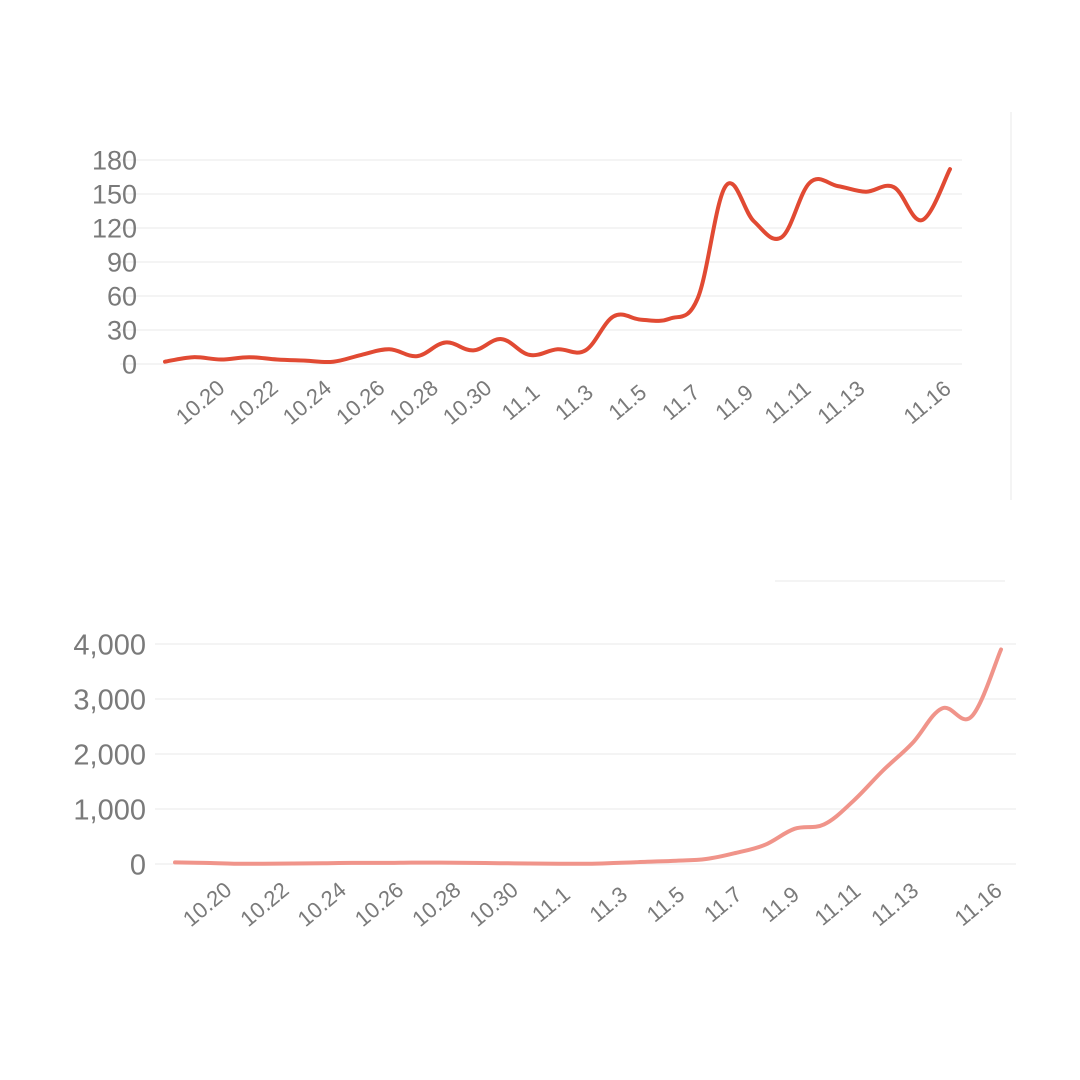  Describe the element at coordinates (114, 229) in the screenshot. I see `y-tick-label: 120` at that location.